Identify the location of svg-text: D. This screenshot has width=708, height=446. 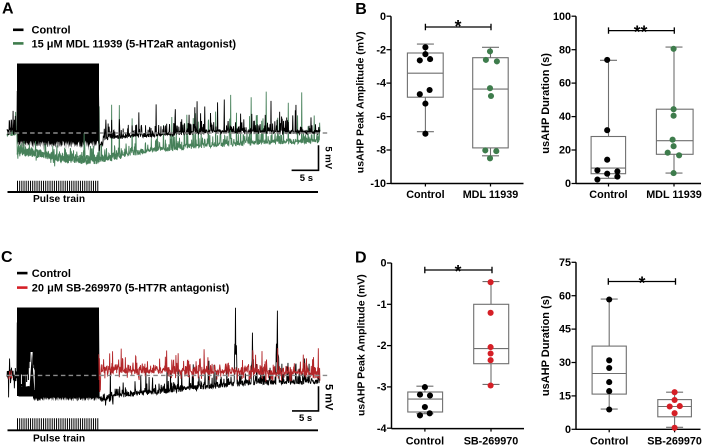
(361, 258).